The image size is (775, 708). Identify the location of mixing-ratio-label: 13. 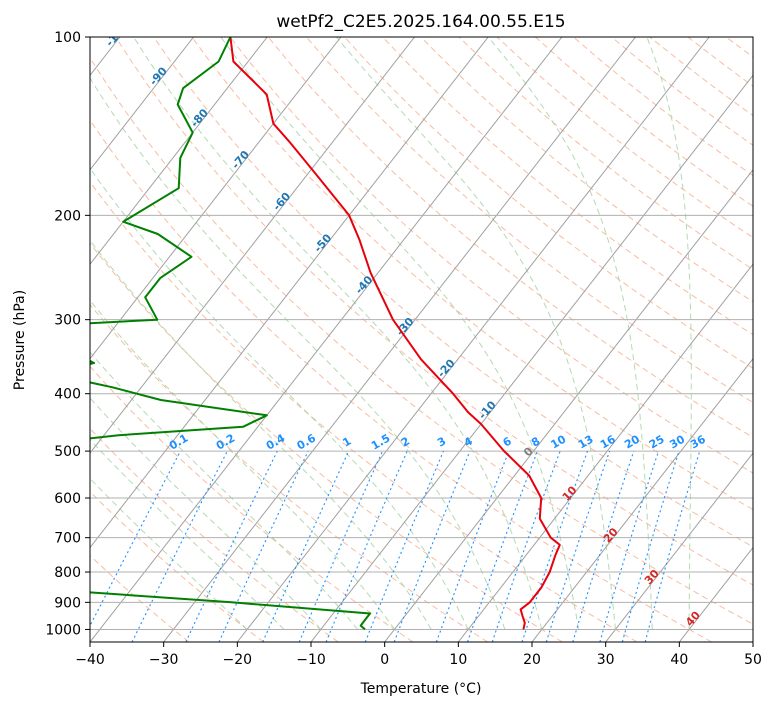
(586, 442).